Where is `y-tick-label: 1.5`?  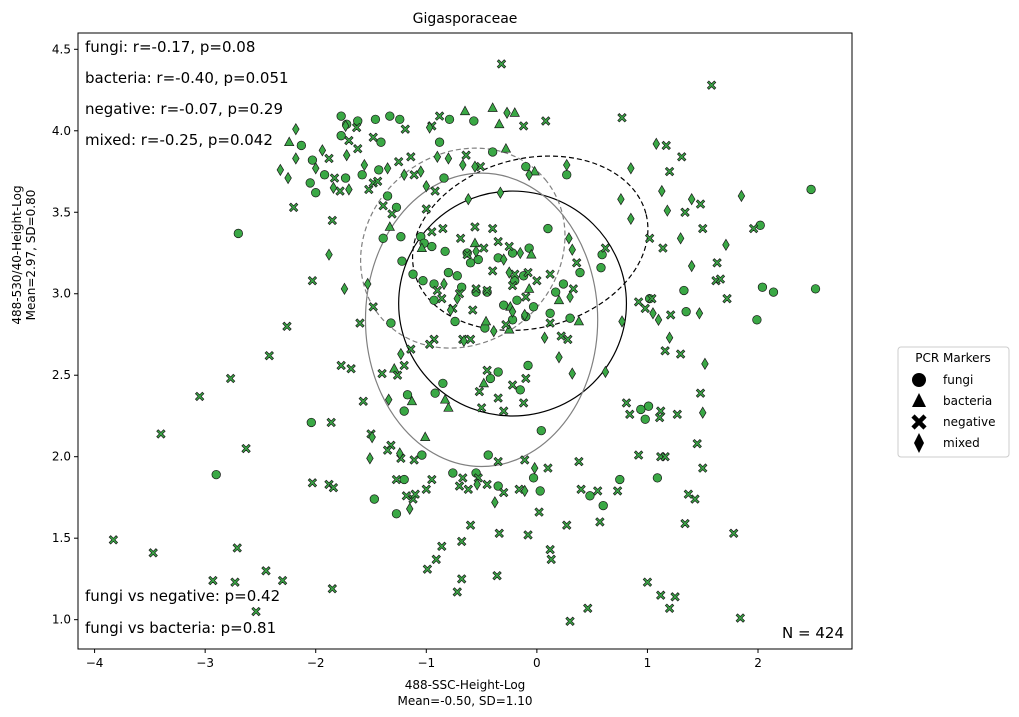 y-tick-label: 1.5 is located at coordinates (61, 538).